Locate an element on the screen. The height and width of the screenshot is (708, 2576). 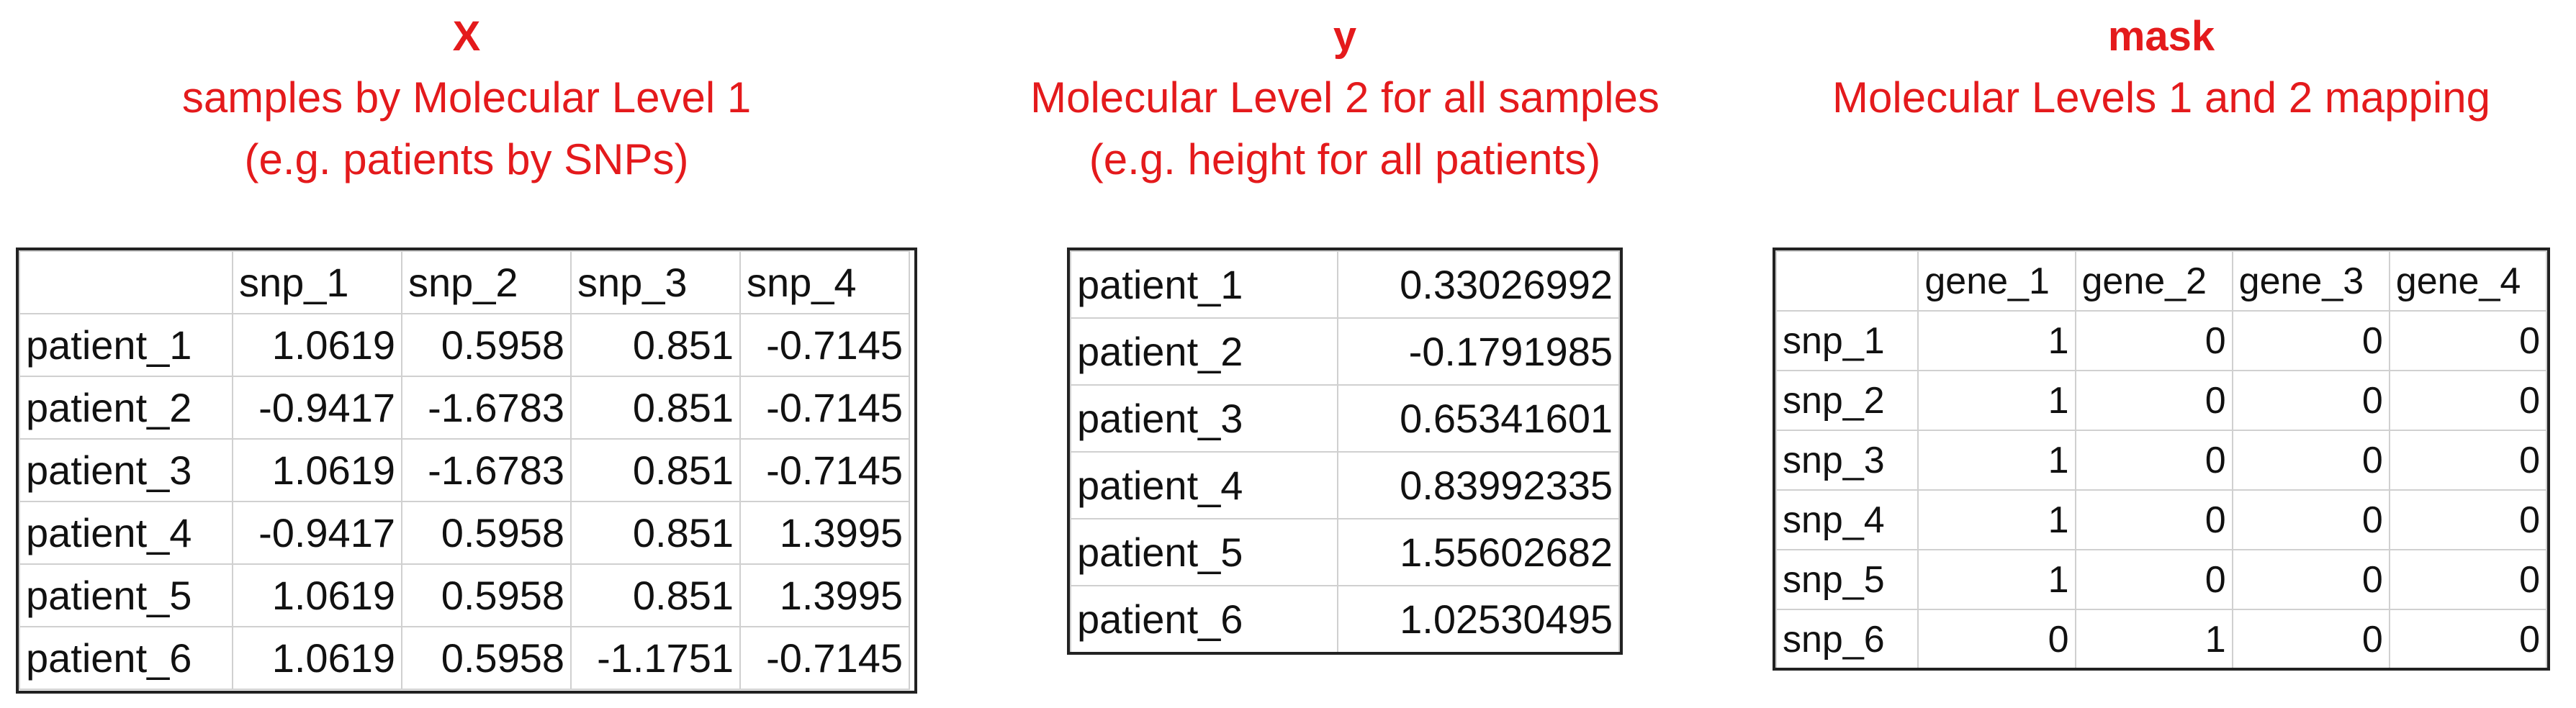
table-row: patient_4 0.83992335 is located at coordinates (1345, 485).